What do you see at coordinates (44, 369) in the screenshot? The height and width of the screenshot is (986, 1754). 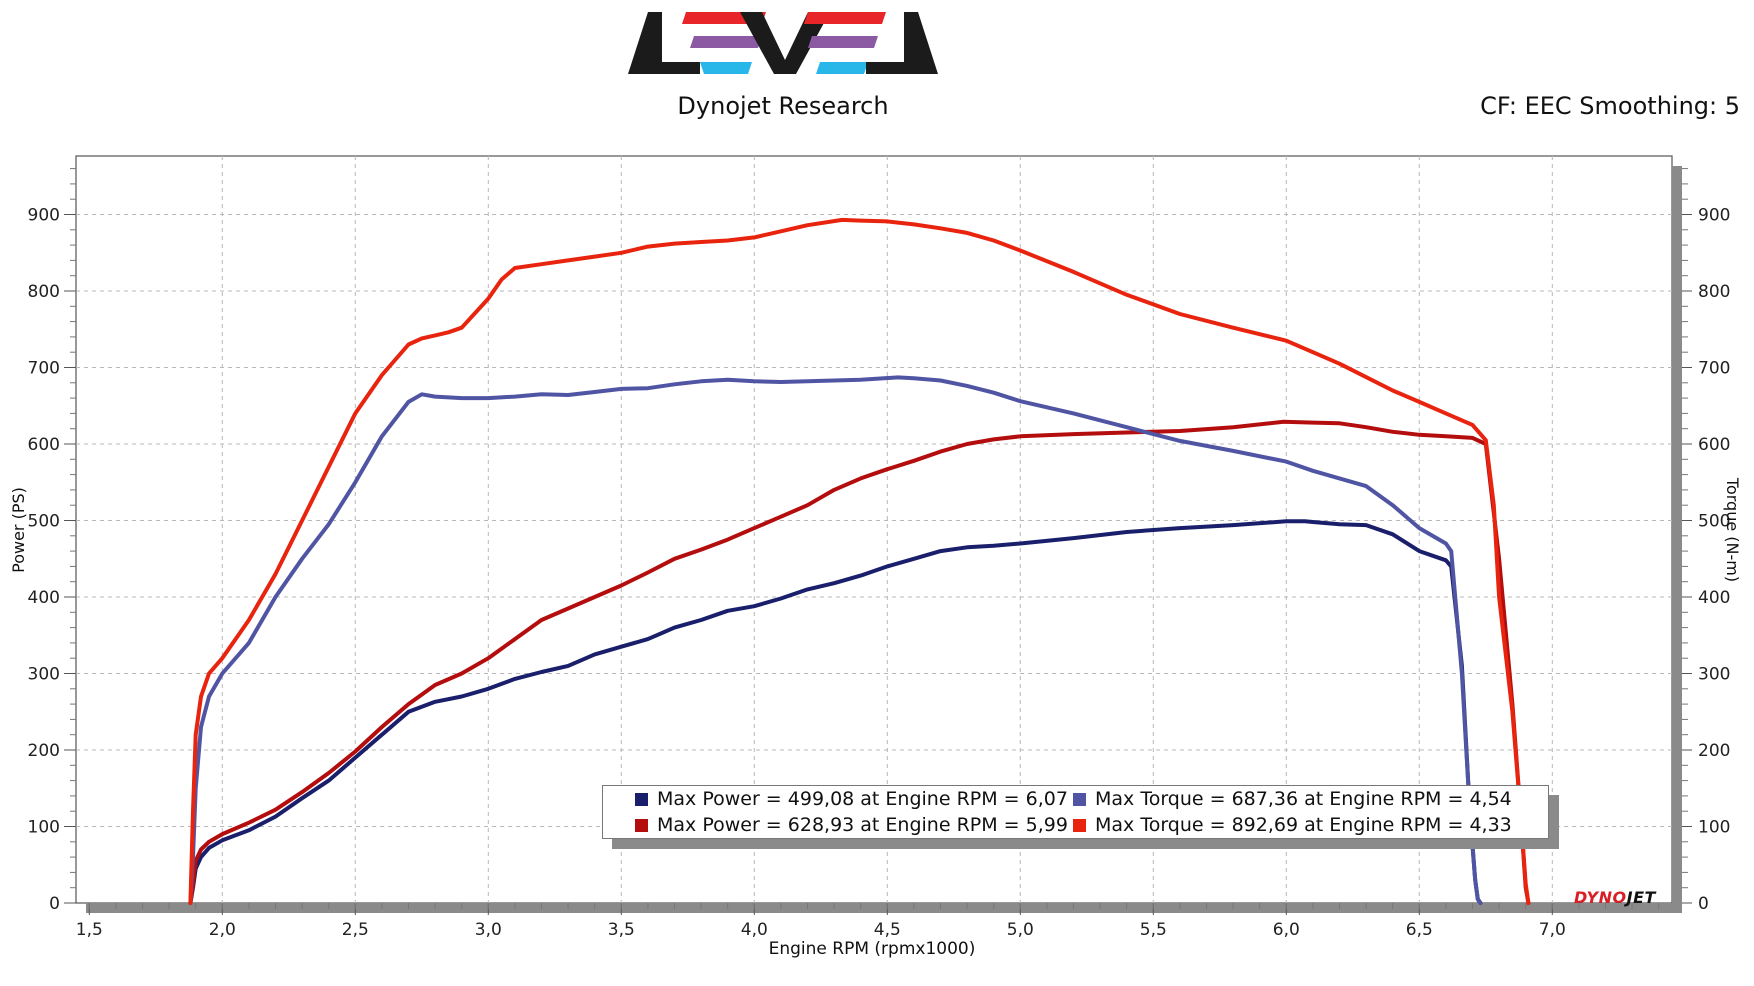 I see `y-tick-label-left: 700` at bounding box center [44, 369].